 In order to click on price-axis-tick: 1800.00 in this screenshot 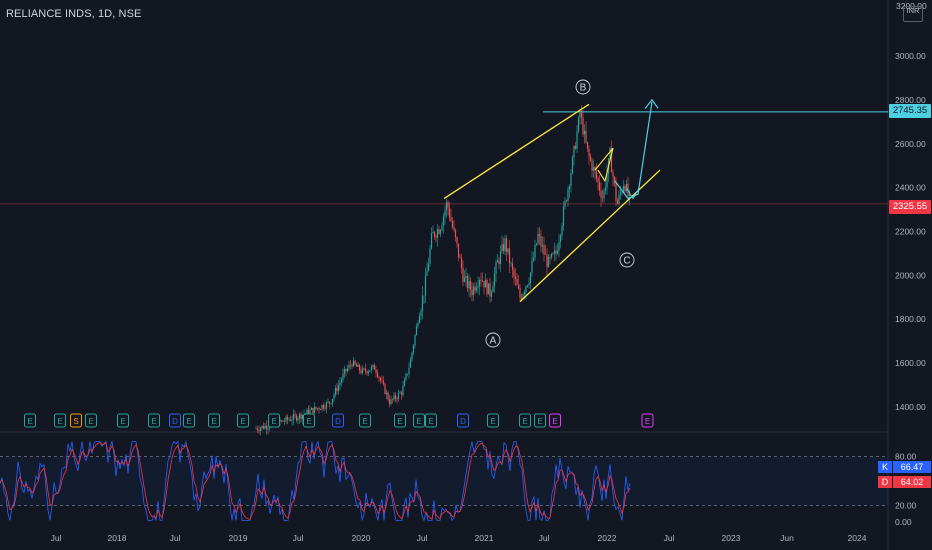, I will do `click(910, 319)`.